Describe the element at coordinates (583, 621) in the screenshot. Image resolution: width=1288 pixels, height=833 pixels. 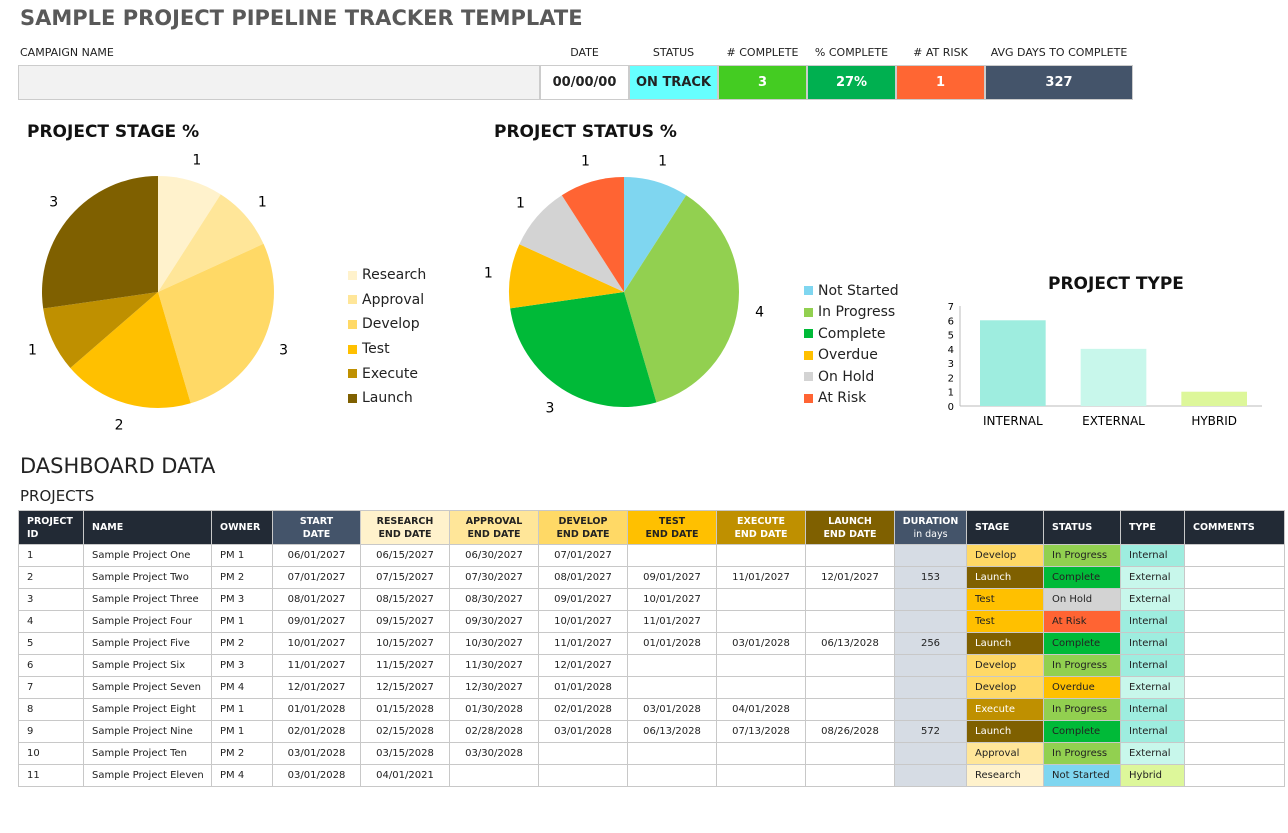
I see `develop-end-cell: 10/01/2027` at that location.